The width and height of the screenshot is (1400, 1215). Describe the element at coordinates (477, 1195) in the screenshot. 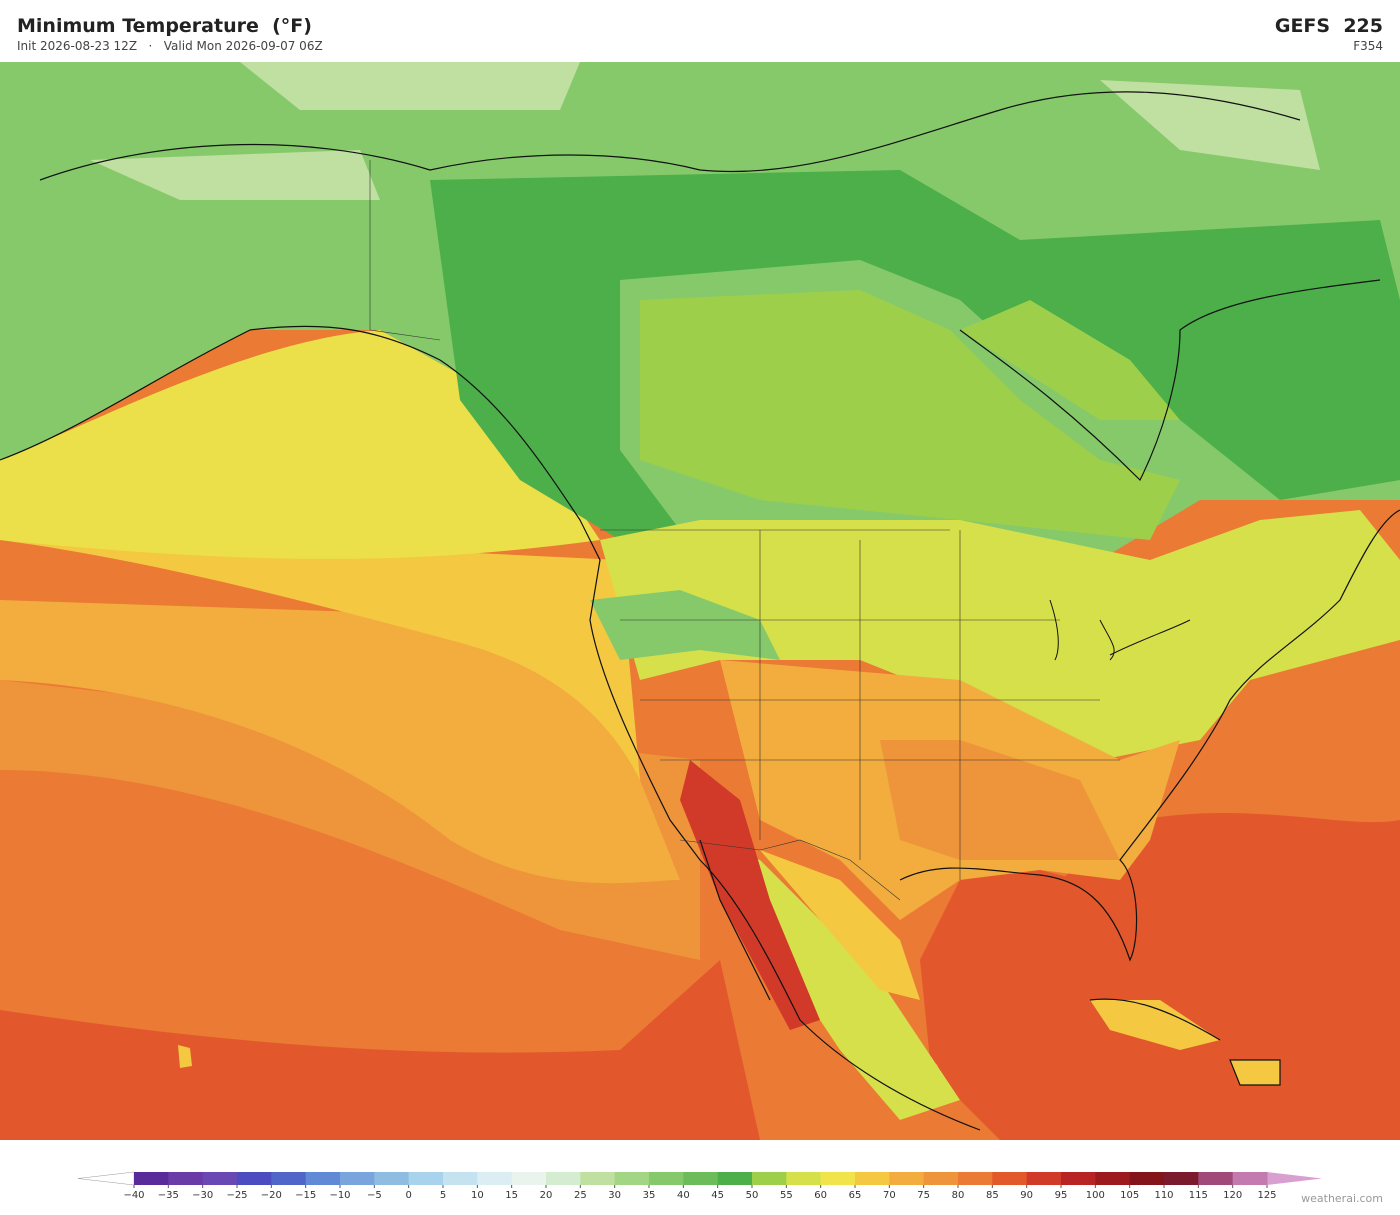

I see `colorbar-tick-label: 10` at that location.